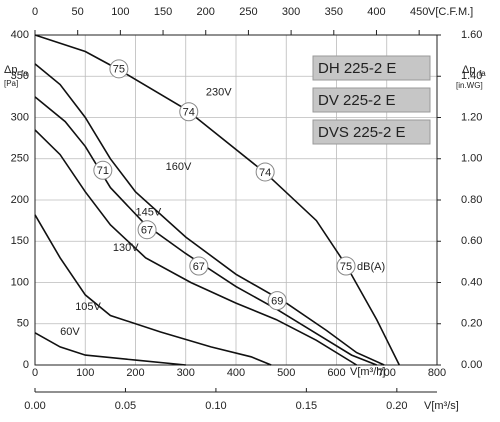 The height and width of the screenshot is (422, 500). Describe the element at coordinates (471, 159) in the screenshot. I see `y2-tick-label: 1.00` at that location.